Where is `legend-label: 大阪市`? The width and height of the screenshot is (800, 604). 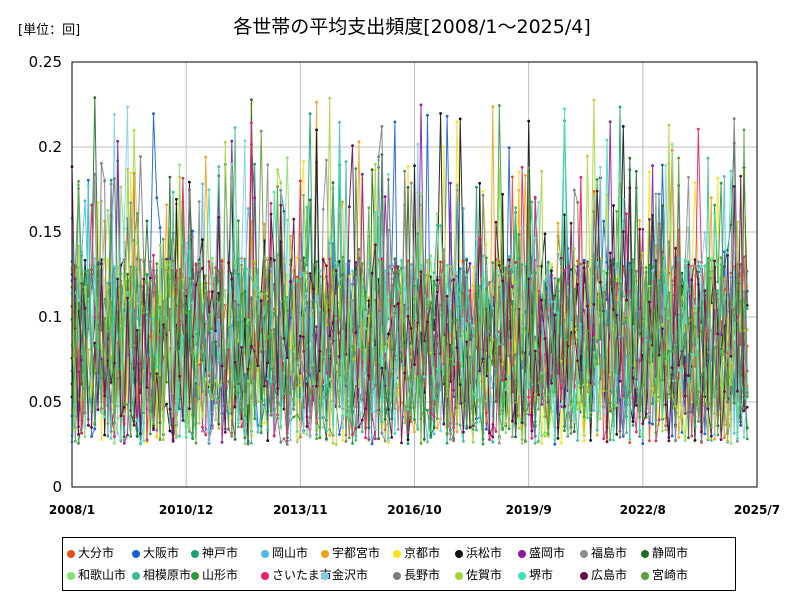 legend-label: 大阪市 is located at coordinates (161, 553).